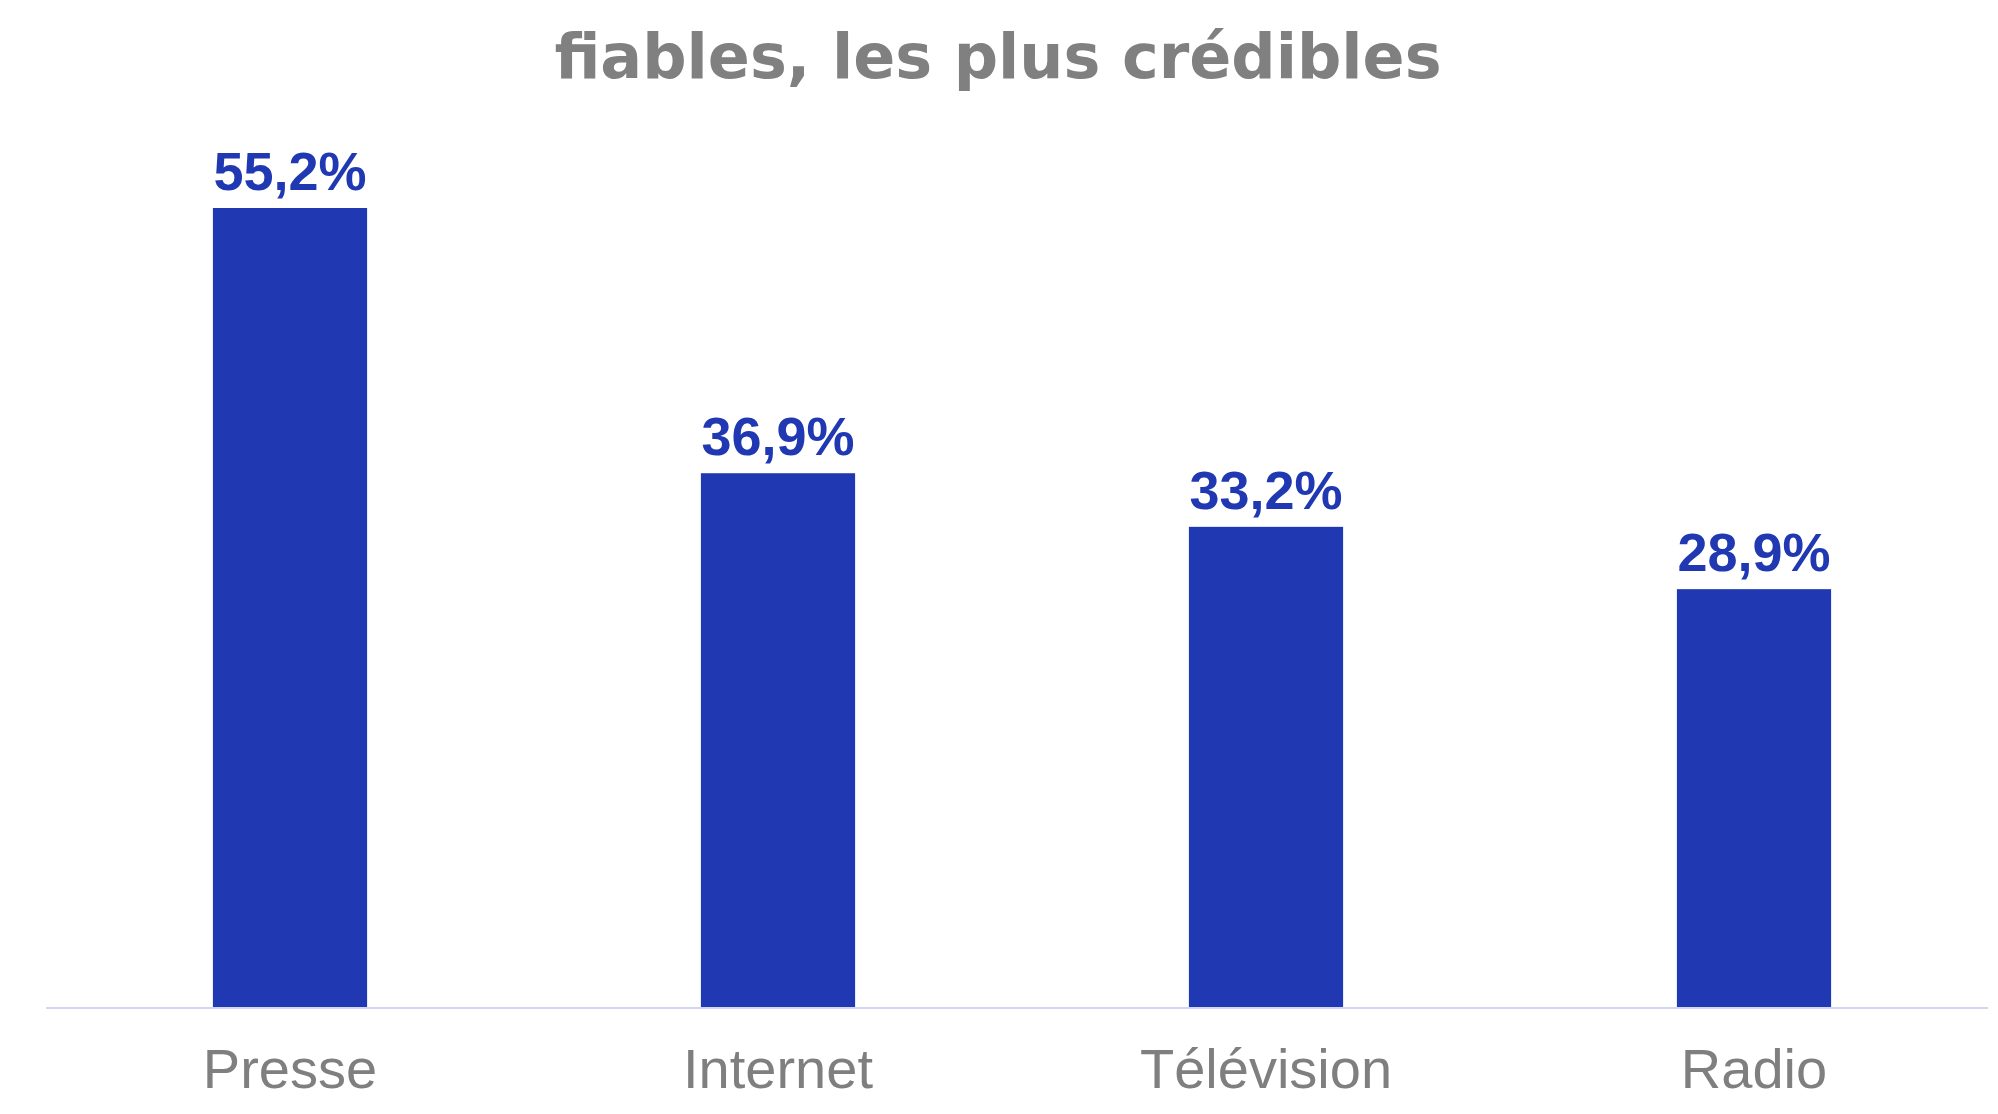 The image size is (1998, 1114). What do you see at coordinates (1754, 1068) in the screenshot?
I see `x-tick-label: Radio` at bounding box center [1754, 1068].